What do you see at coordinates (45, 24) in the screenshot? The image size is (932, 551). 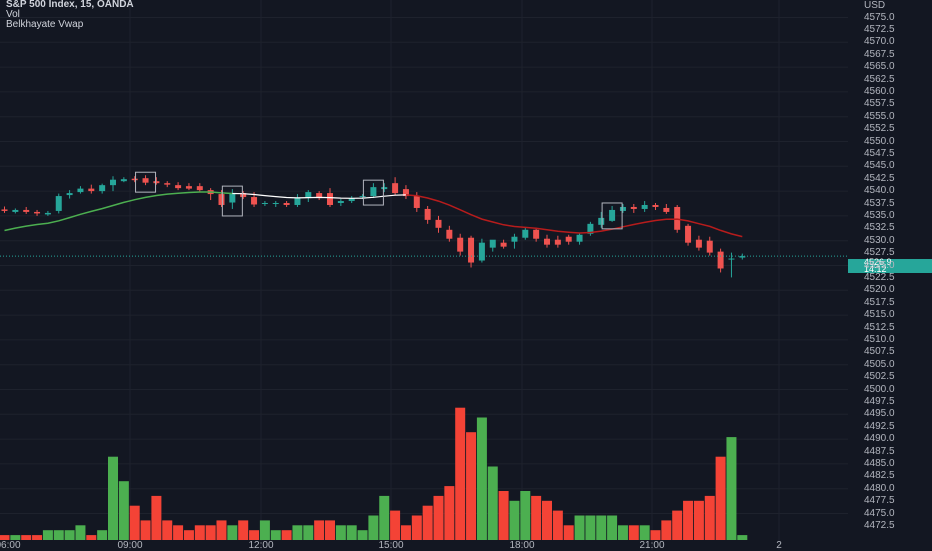 I see `vwap-legend: Belkhayate Vwap` at bounding box center [45, 24].